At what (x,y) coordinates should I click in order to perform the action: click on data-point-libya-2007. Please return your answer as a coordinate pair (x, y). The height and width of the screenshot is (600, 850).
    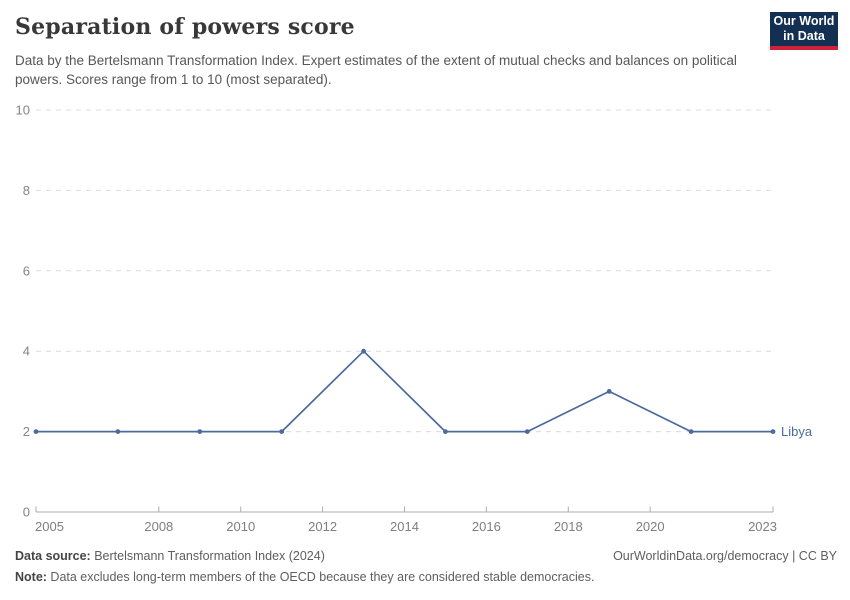
    Looking at the image, I should click on (118, 431).